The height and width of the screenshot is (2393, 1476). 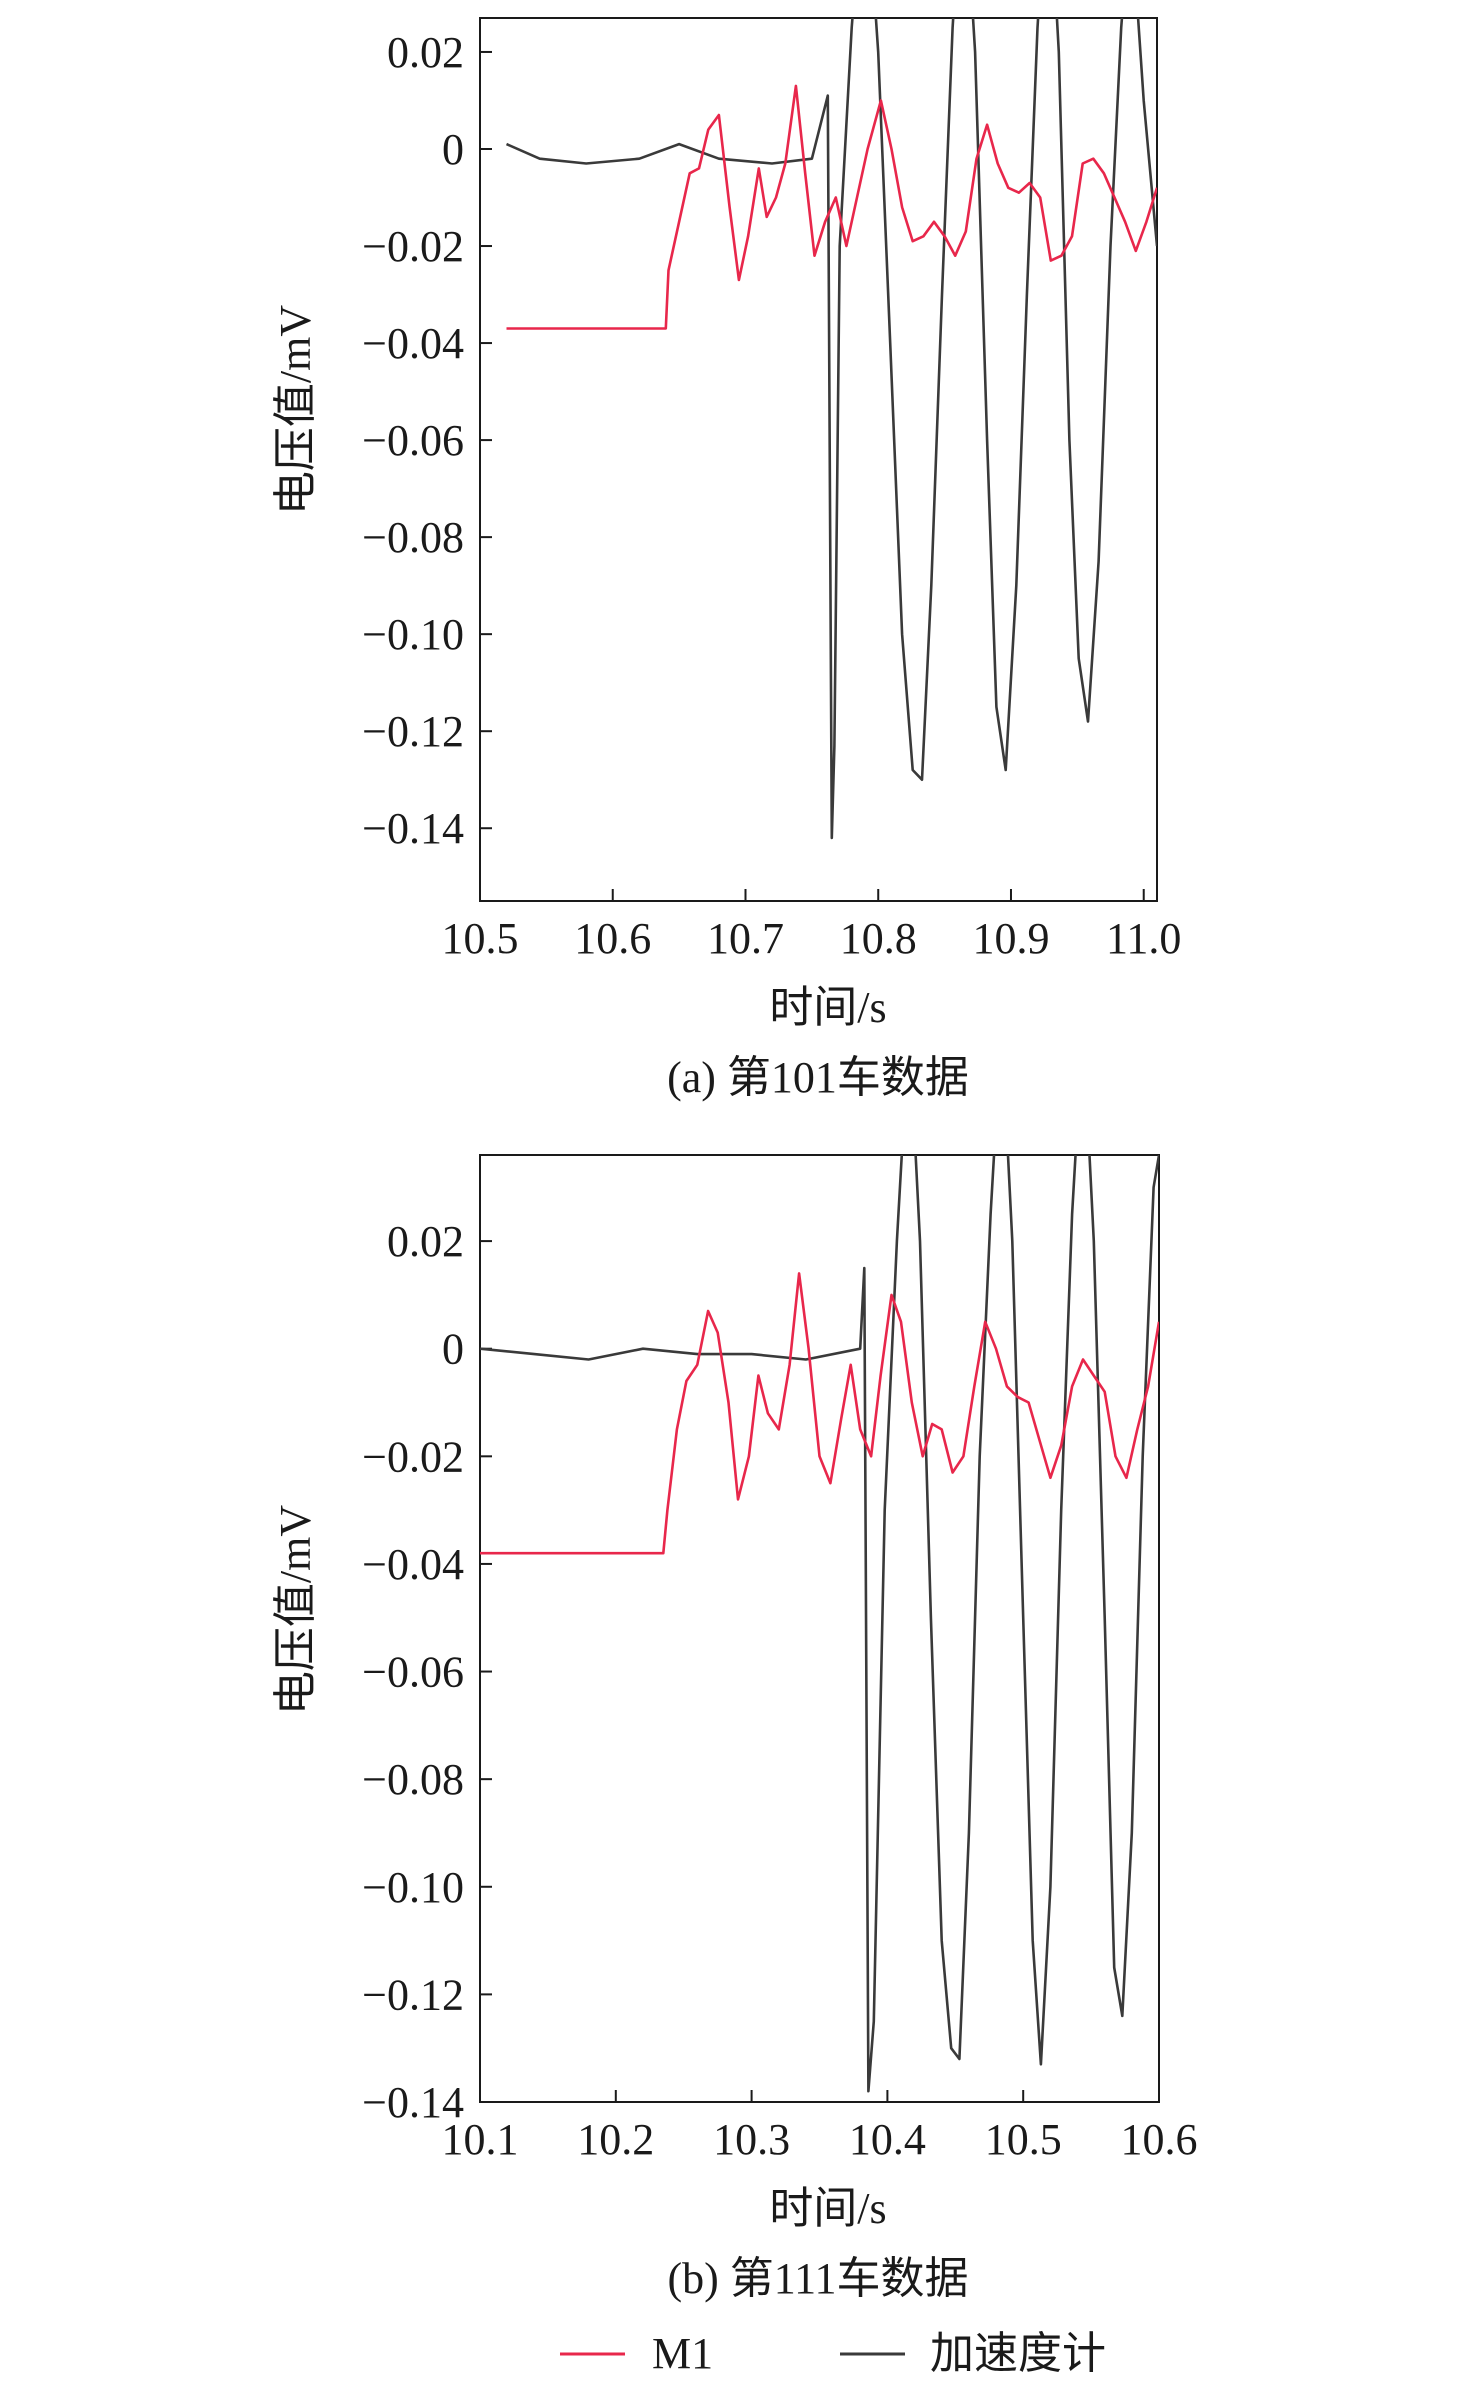 I want to click on legend-label-accelerometer: 加速度计, so click(x=1018, y=2353).